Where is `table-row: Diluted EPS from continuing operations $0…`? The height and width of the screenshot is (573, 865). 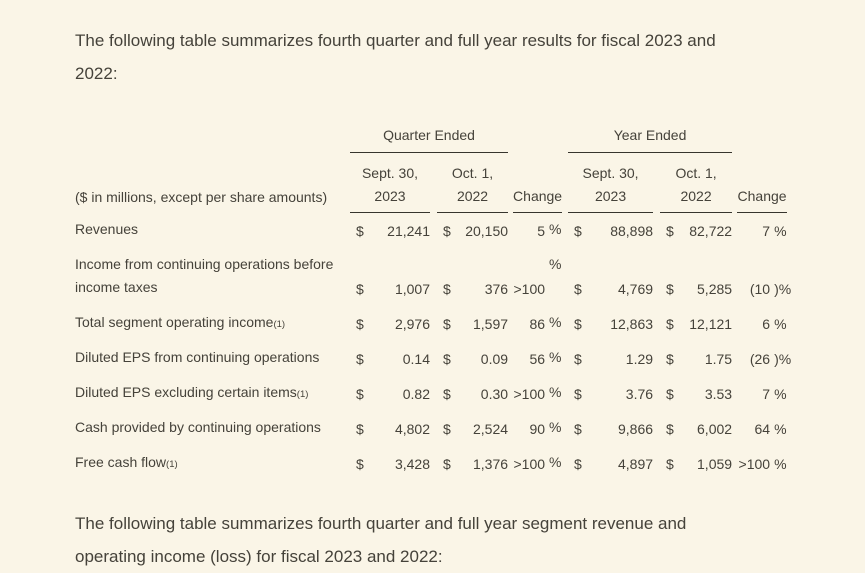
table-row: Diluted EPS from continuing operations $0… is located at coordinates (433, 358).